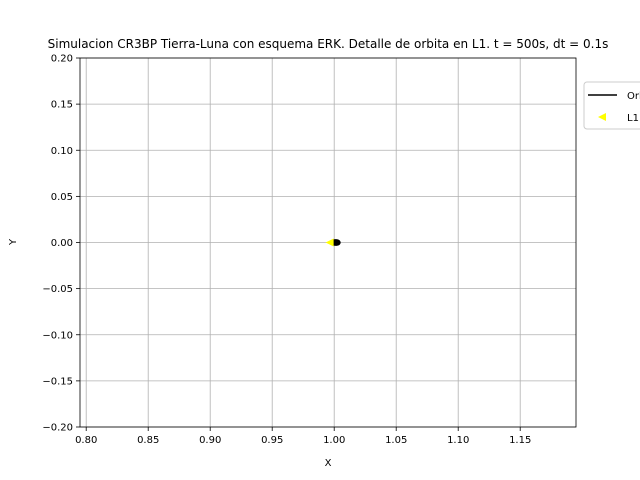 The image size is (640, 480). Describe the element at coordinates (396, 440) in the screenshot. I see `x-tick-label: 1.05` at that location.